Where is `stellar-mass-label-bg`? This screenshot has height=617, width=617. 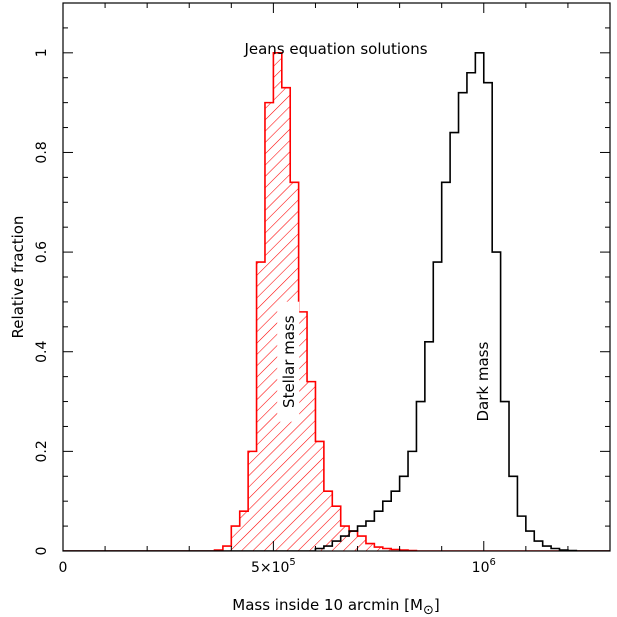
stellar-mass-label-bg is located at coordinates (288, 361).